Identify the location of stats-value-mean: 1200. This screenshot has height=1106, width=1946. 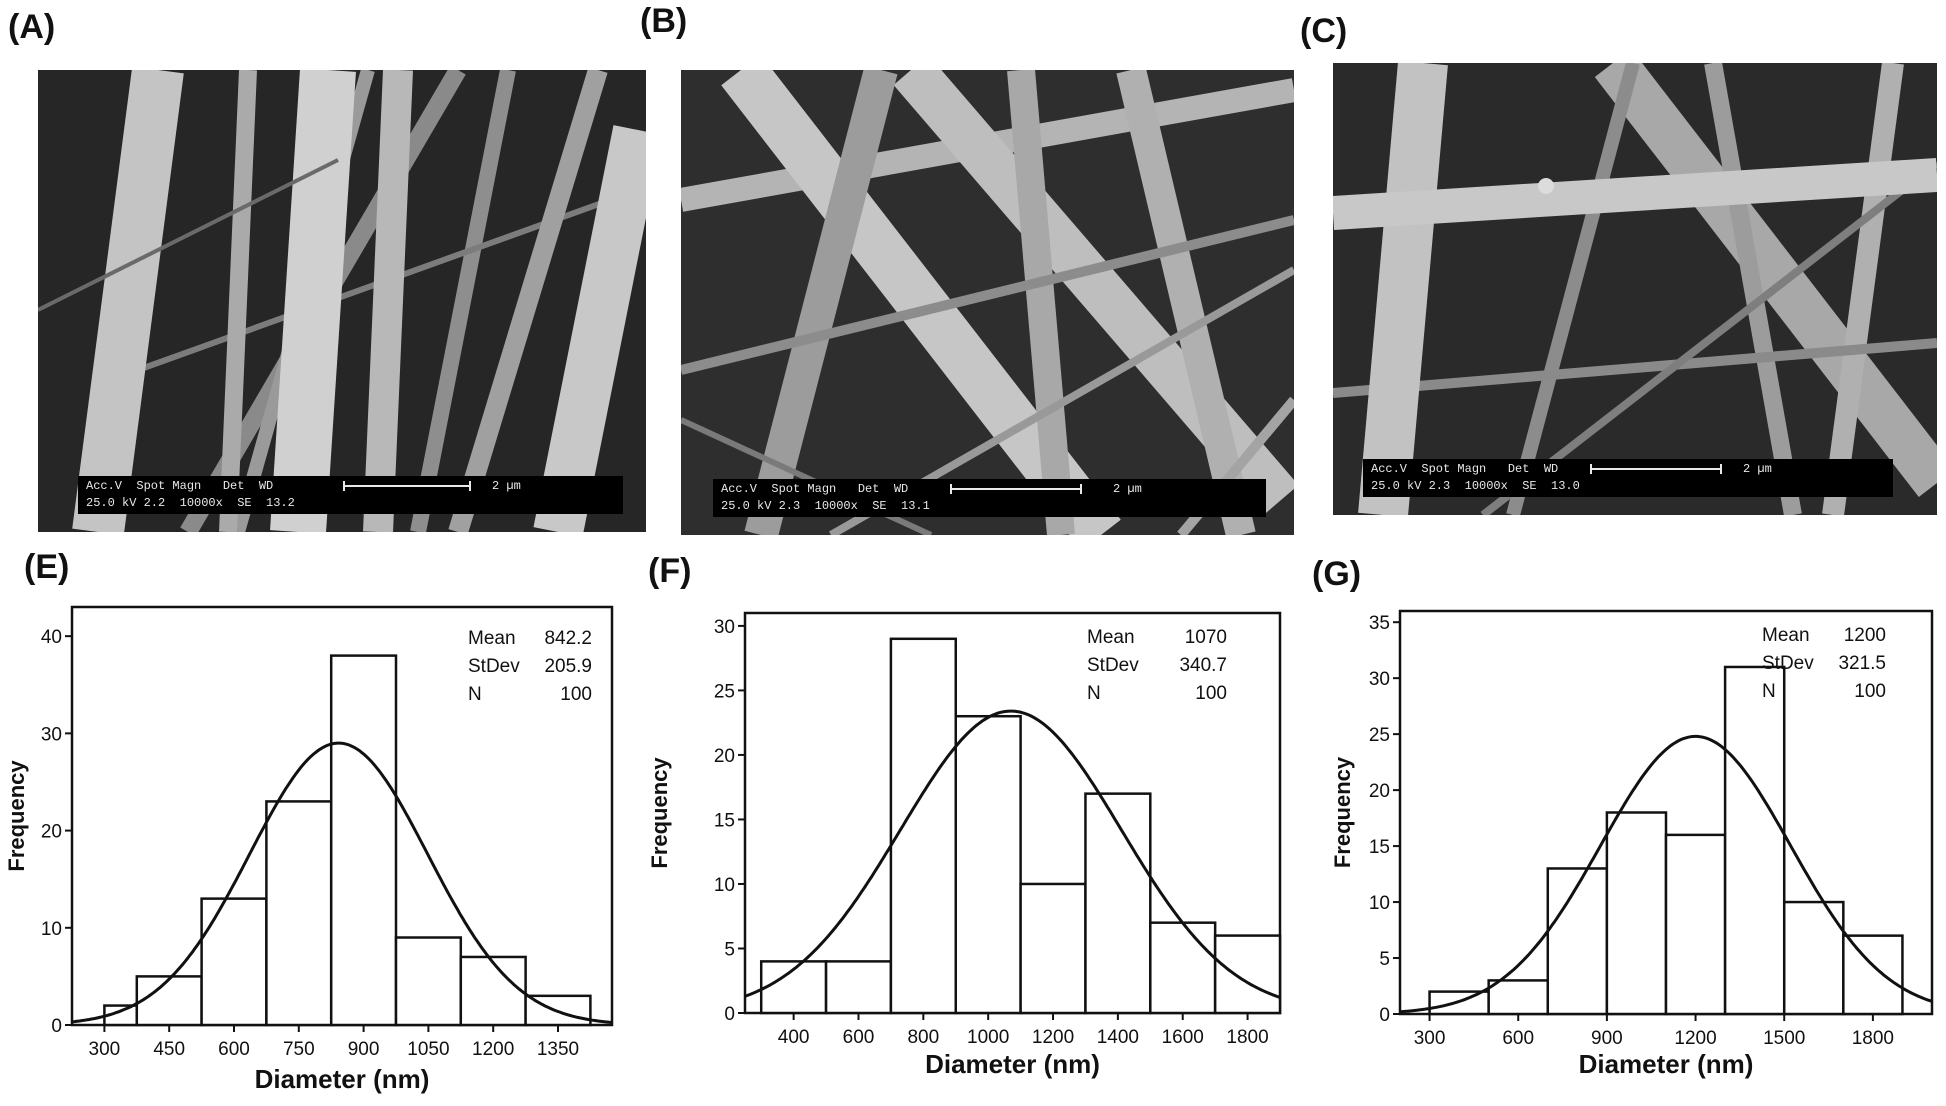
(1865, 635).